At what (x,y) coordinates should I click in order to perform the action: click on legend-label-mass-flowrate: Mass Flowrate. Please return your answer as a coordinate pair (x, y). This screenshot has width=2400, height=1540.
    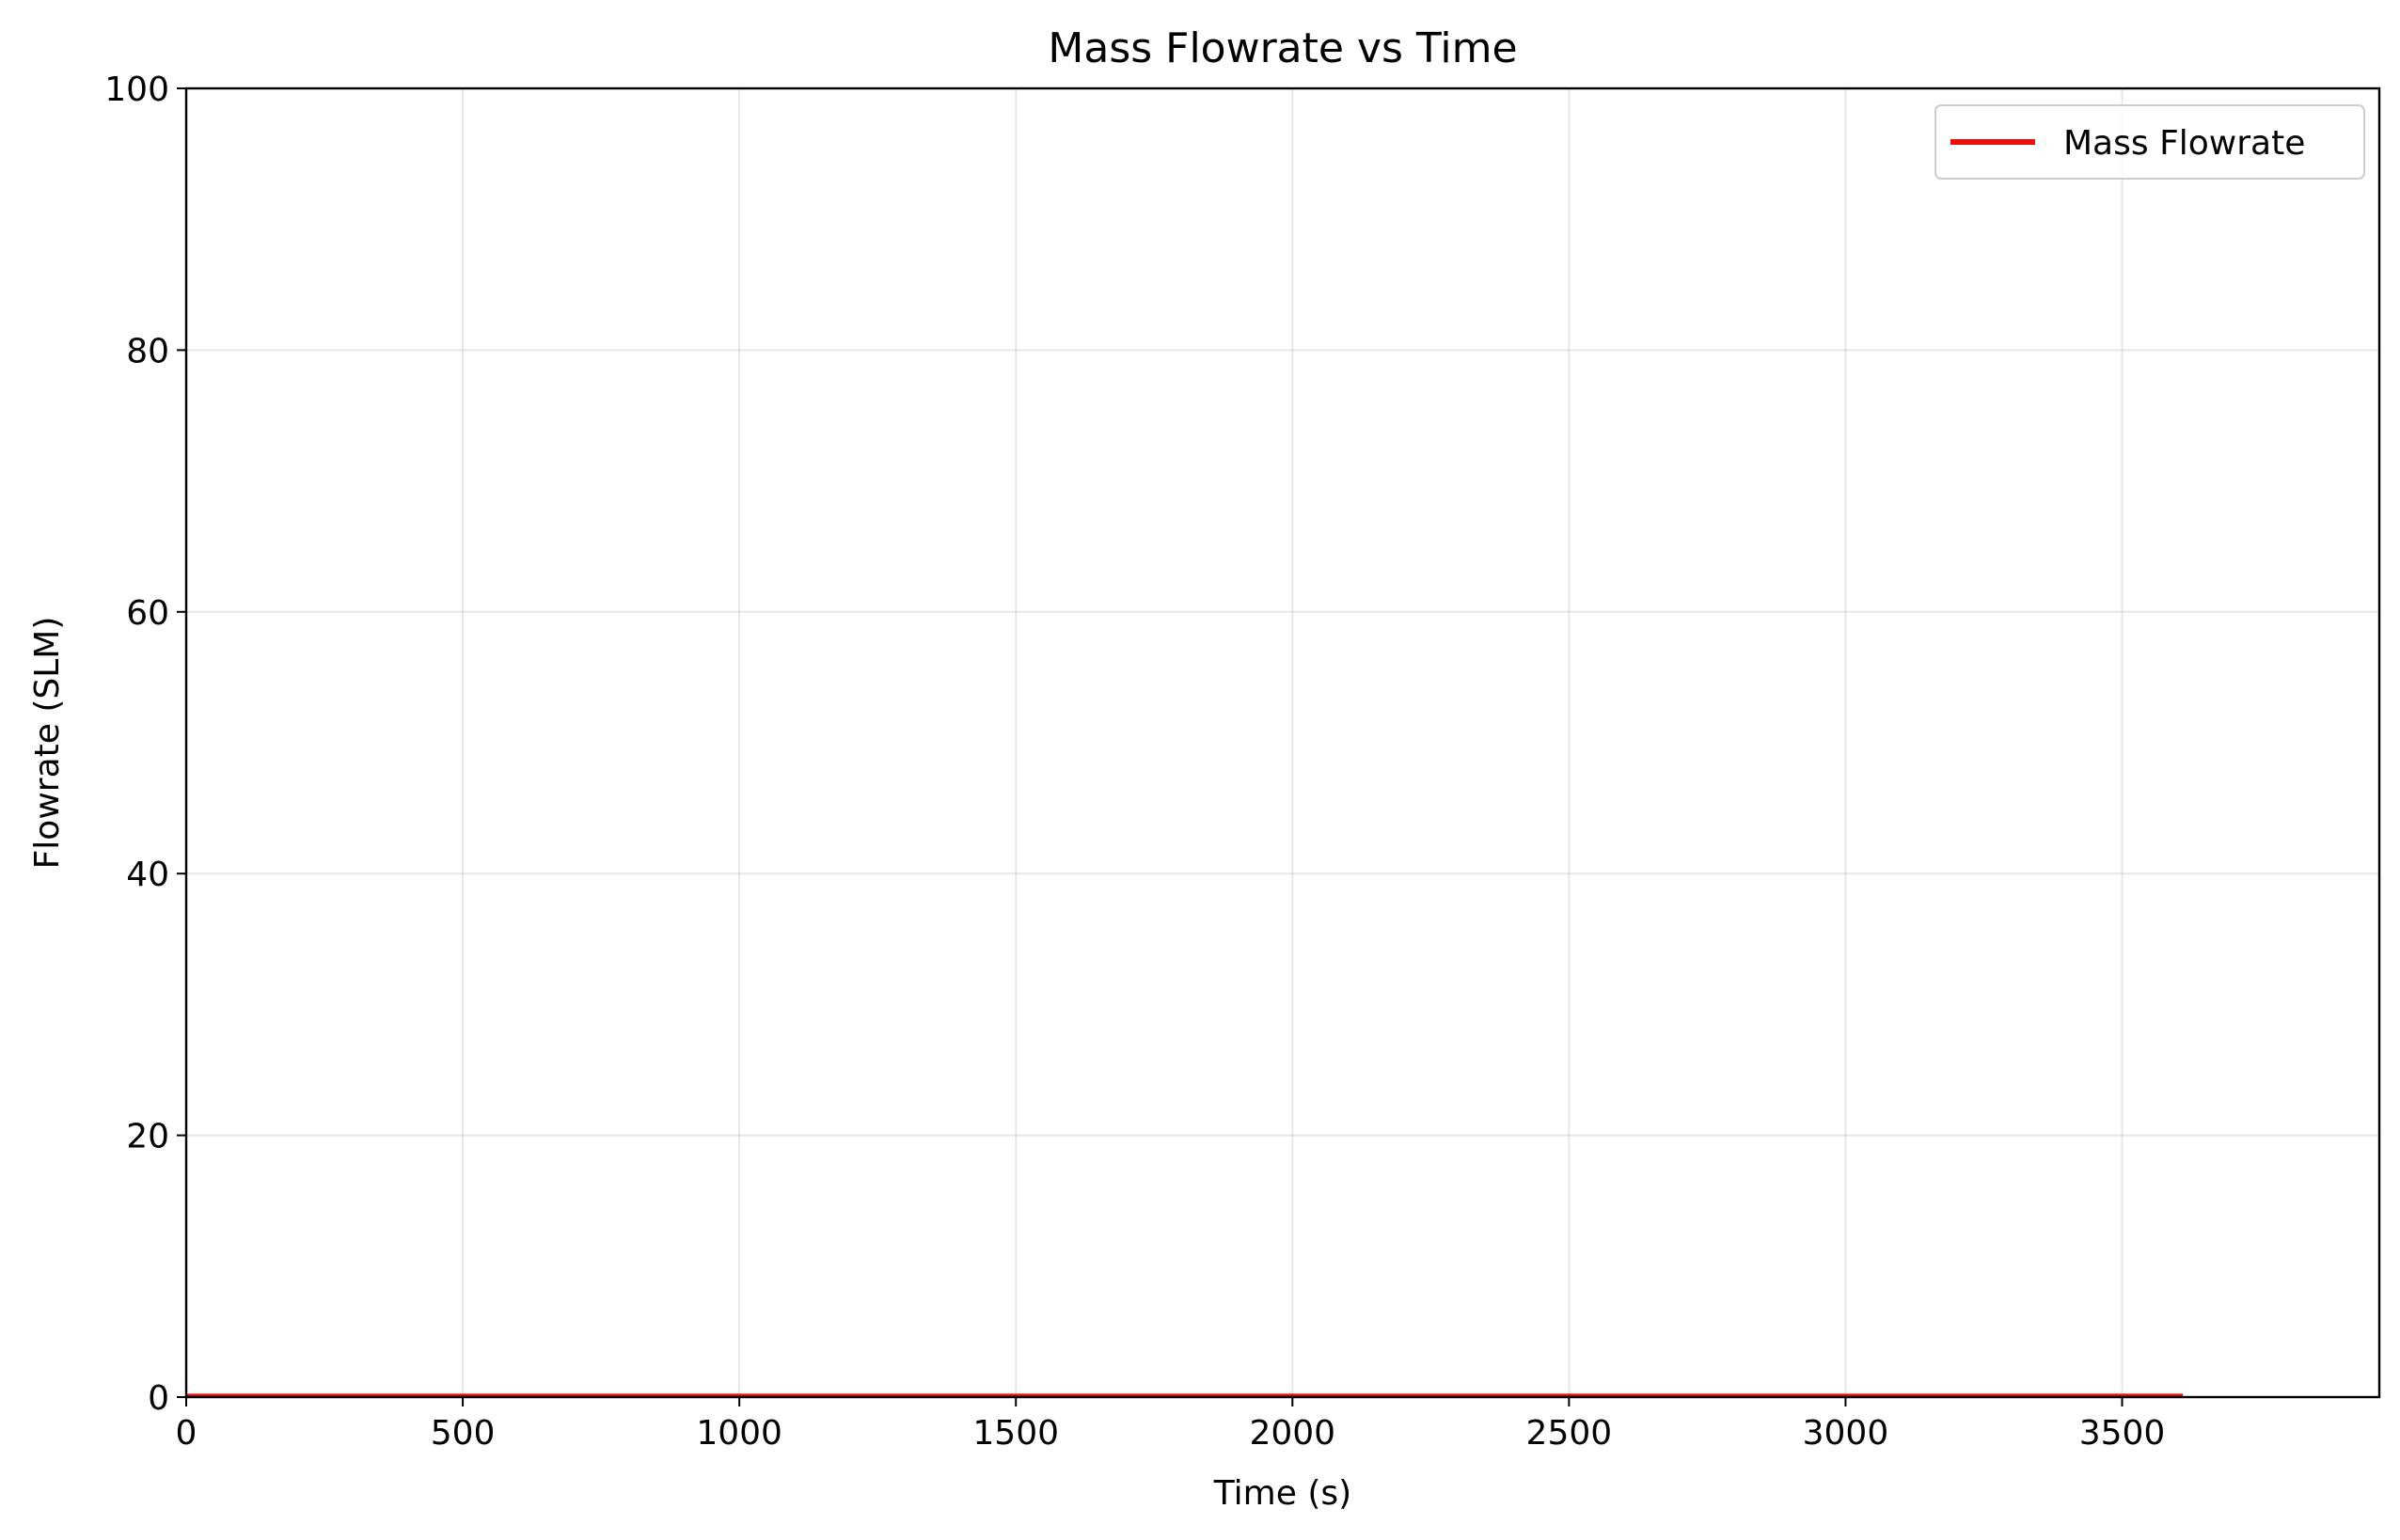
    Looking at the image, I should click on (2184, 144).